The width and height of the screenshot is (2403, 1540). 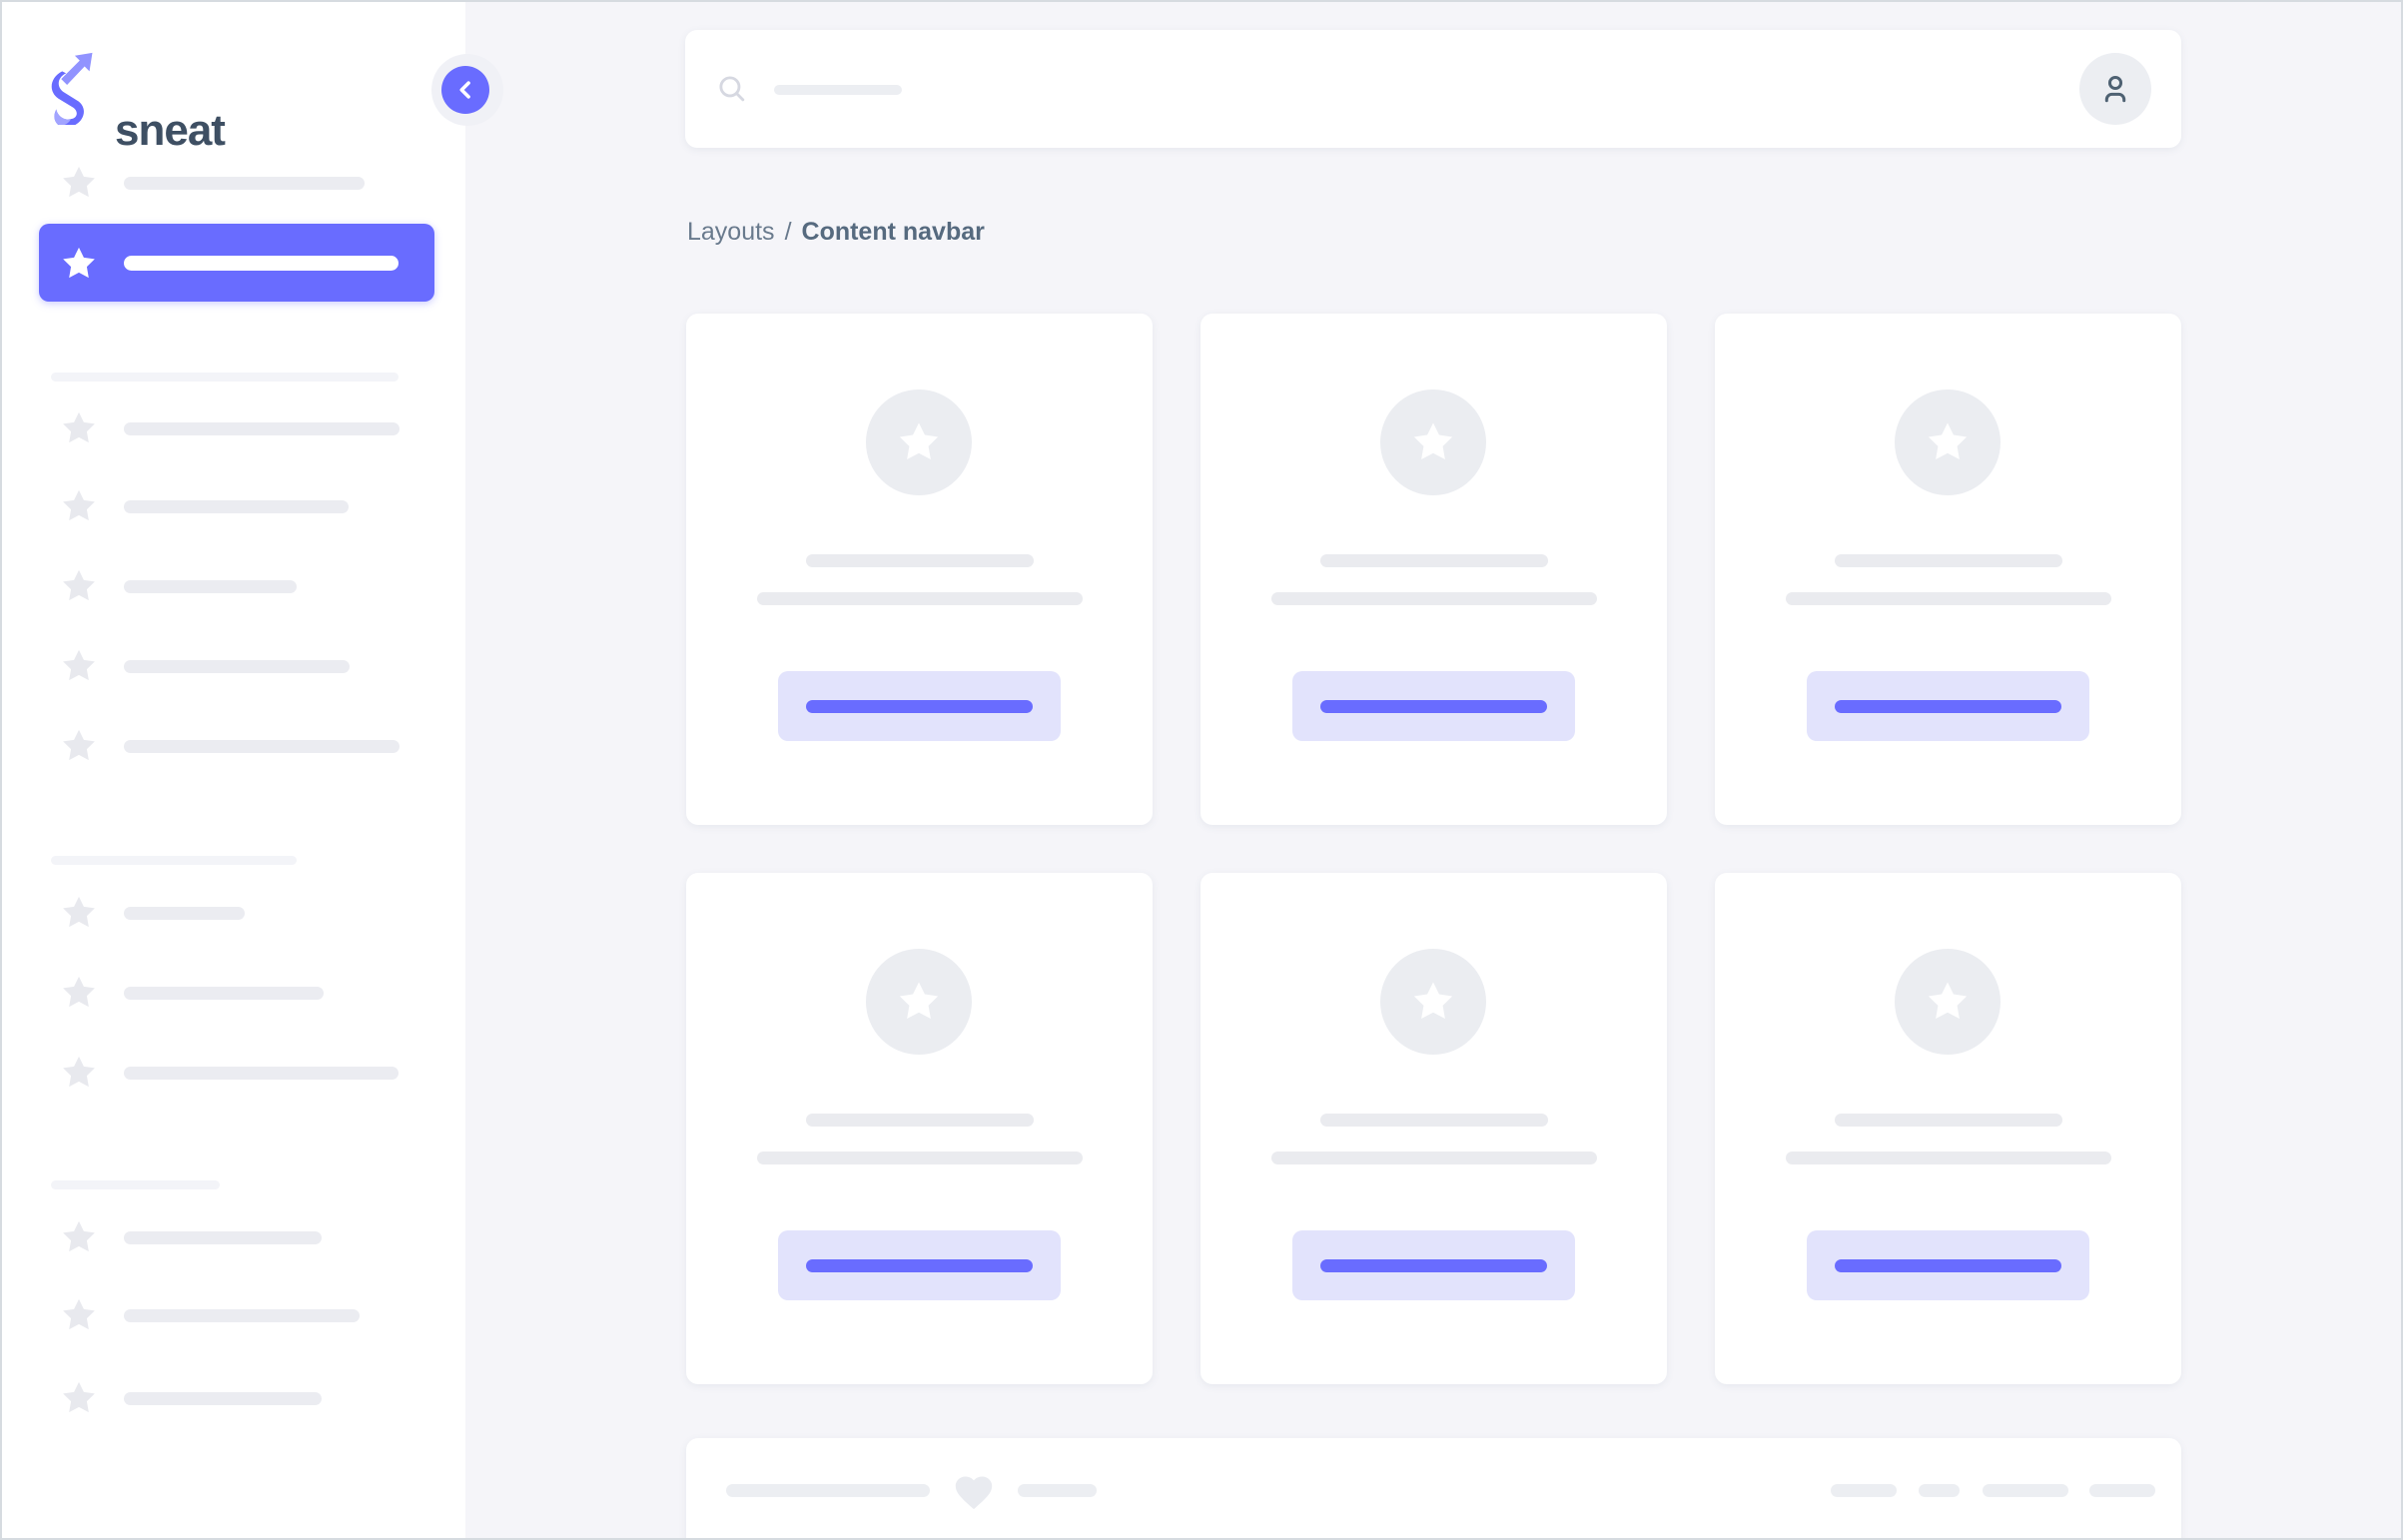 I want to click on logo-arrow-shape, so click(x=77, y=69).